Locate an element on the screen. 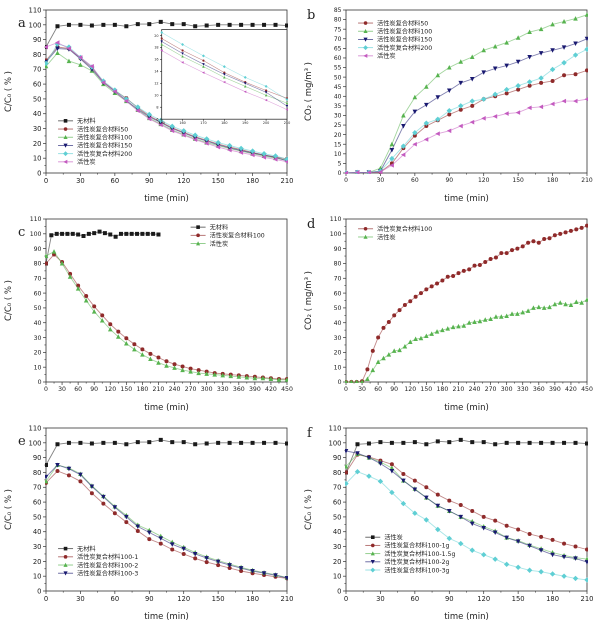 The height and width of the screenshot is (627, 600). svg-text: 55 is located at coordinates (338, 68).